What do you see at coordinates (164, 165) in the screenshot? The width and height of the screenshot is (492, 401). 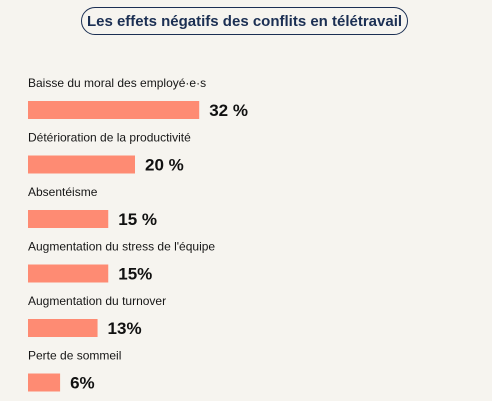 I see `value-label: 20 %` at bounding box center [164, 165].